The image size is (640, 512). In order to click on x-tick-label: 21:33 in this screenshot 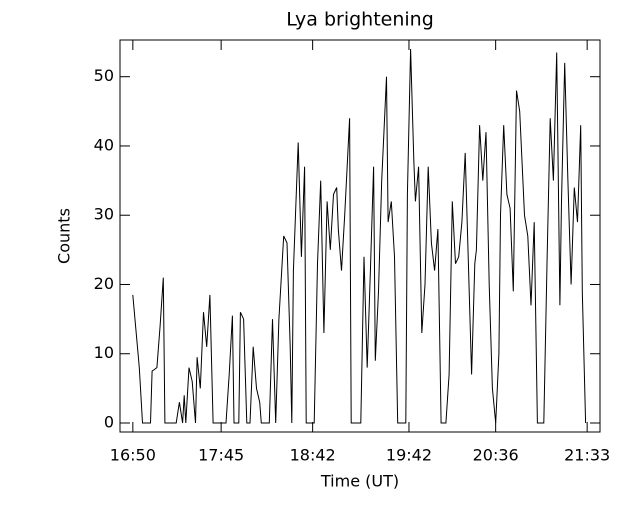, I will do `click(587, 455)`.